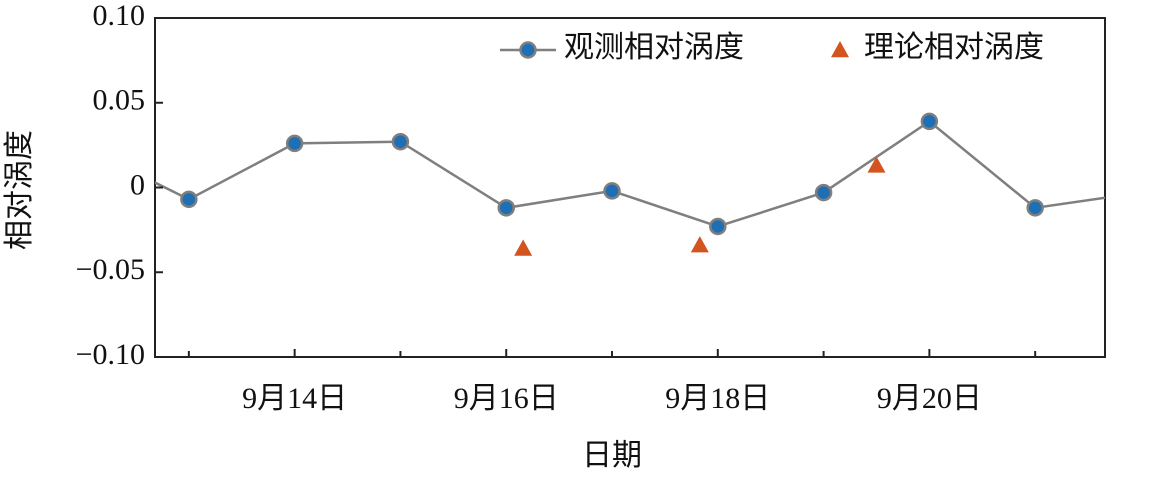 This screenshot has height=477, width=1157. I want to click on y-tick-label: −0.10, so click(110, 354).